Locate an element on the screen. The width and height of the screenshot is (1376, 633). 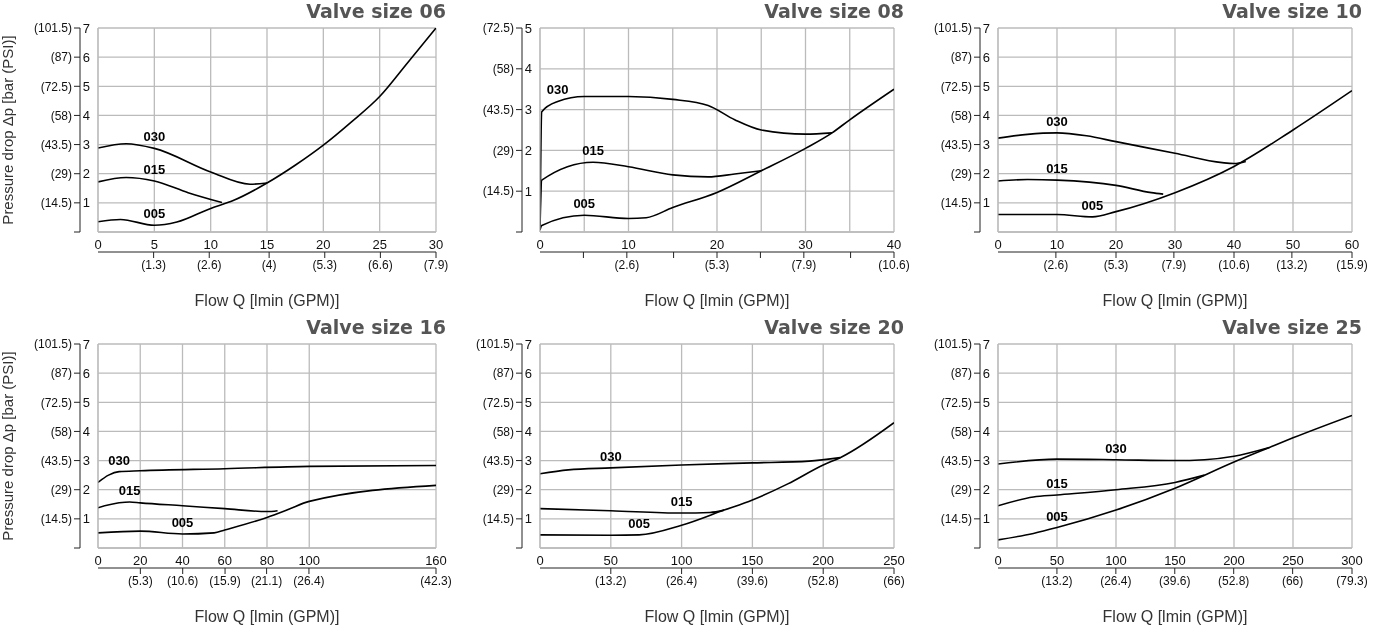
x2-tick-label: (13.2) is located at coordinates (611, 580).